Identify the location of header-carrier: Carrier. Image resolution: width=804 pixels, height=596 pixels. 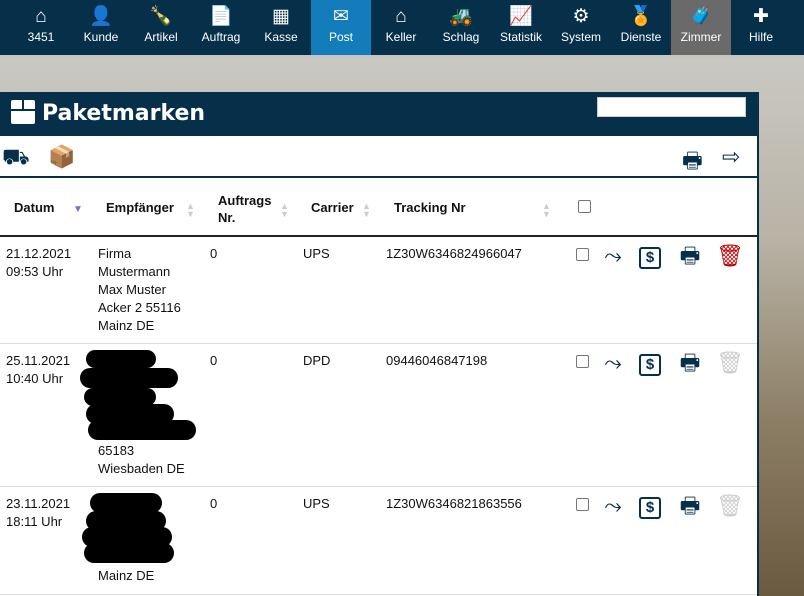
(332, 207).